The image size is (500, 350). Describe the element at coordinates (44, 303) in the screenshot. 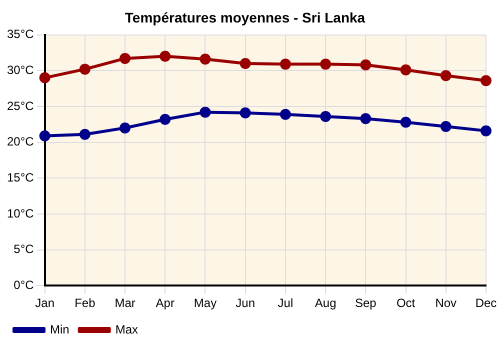

I see `x-tick-label: Jan` at that location.